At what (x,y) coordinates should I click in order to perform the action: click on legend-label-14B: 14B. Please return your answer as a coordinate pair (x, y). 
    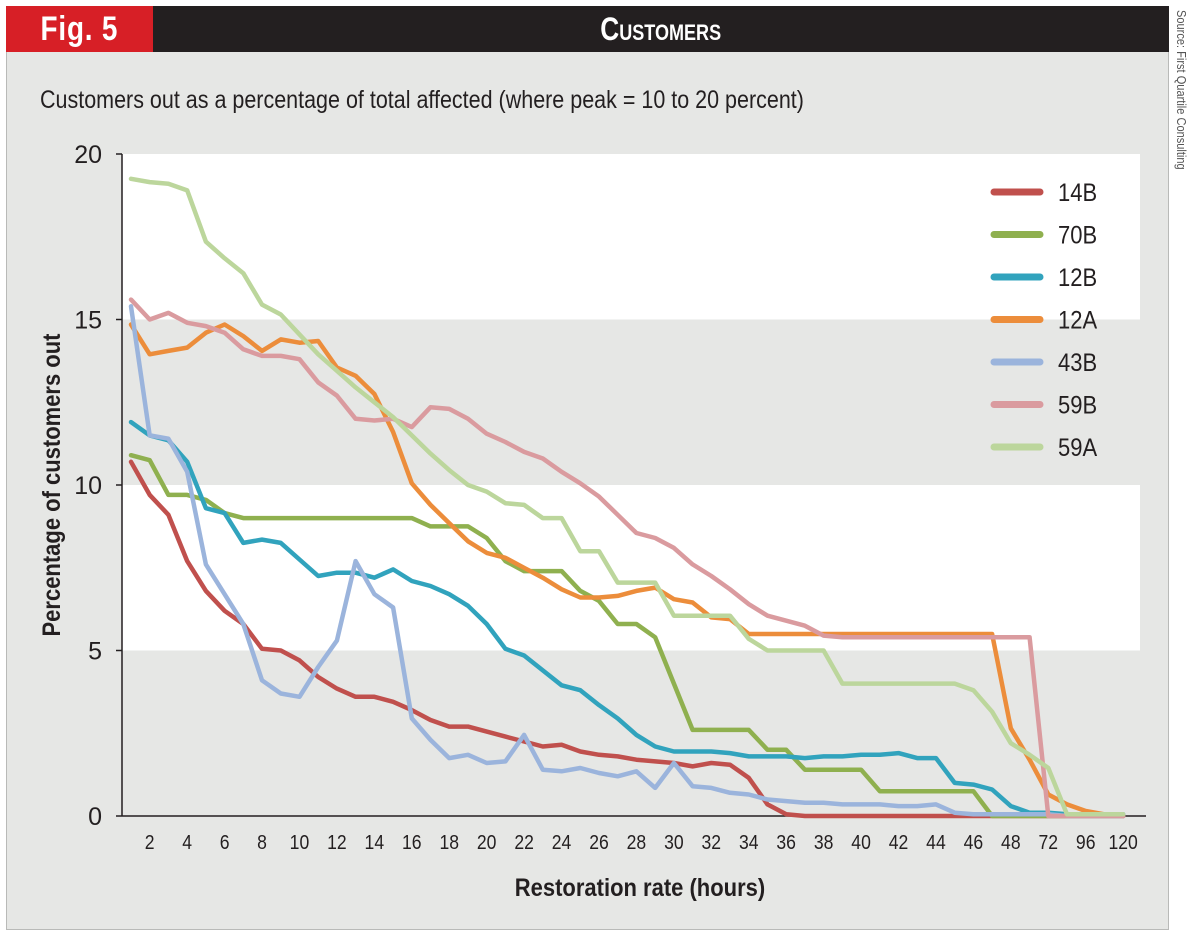
    Looking at the image, I should click on (1077, 193).